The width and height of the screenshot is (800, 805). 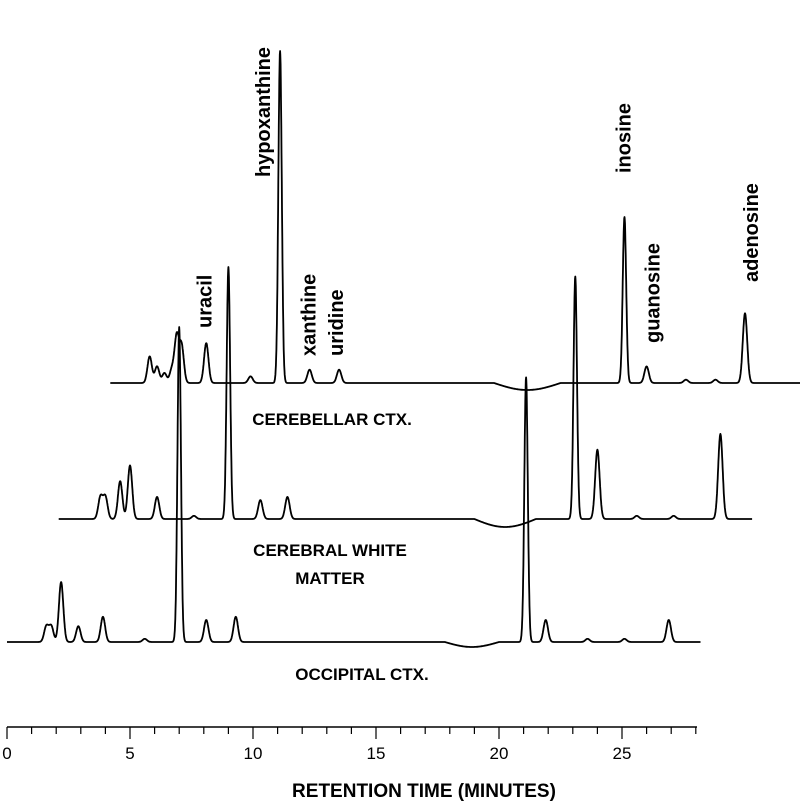 I want to click on peak-label-inosine: inosine, so click(x=625, y=138).